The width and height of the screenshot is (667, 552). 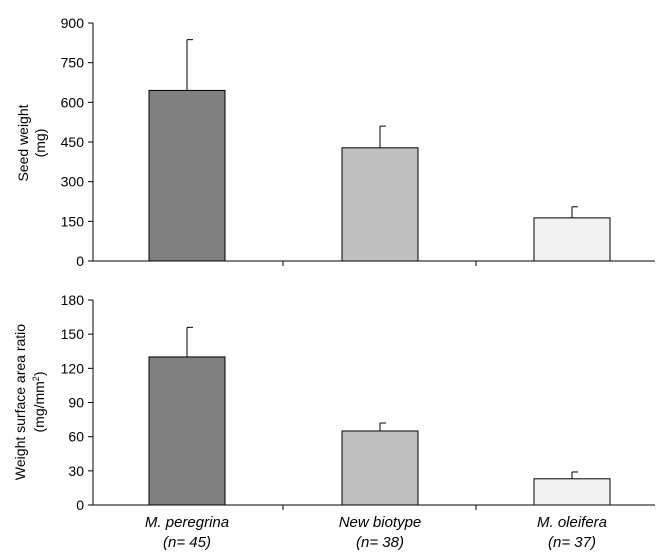 What do you see at coordinates (73, 142) in the screenshot?
I see `y-tick-label: 450` at bounding box center [73, 142].